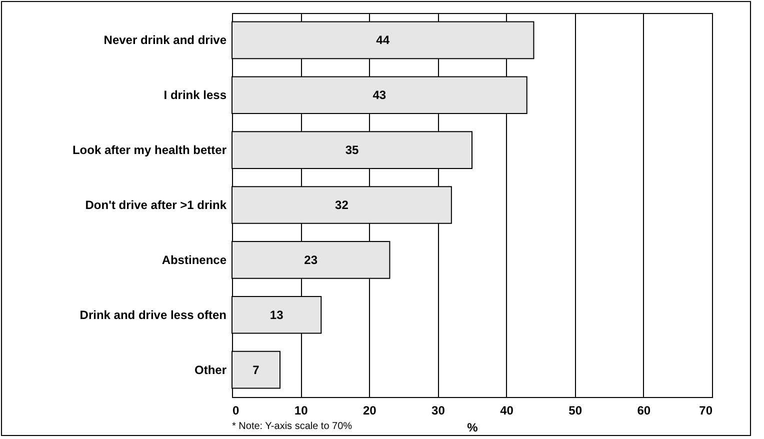 This screenshot has height=439, width=764. Describe the element at coordinates (369, 411) in the screenshot. I see `x-tick-label: 20` at that location.